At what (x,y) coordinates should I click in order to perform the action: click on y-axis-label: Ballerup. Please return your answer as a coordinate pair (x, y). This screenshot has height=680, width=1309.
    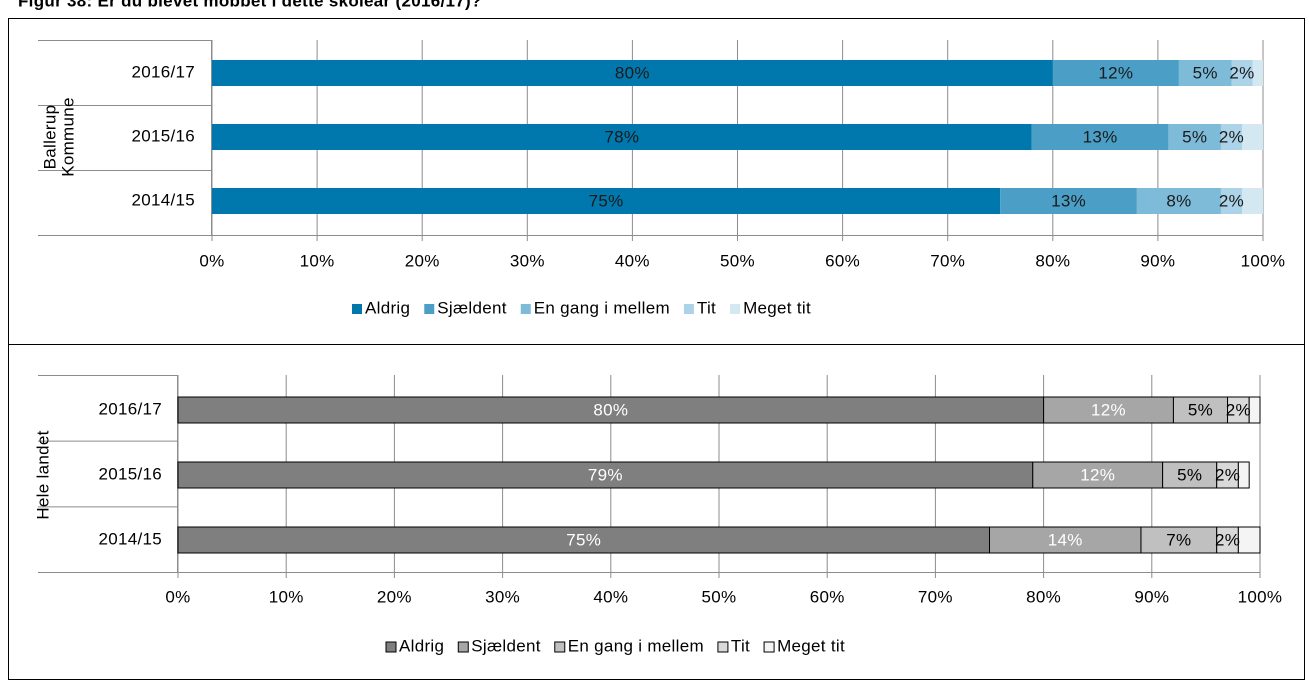
    Looking at the image, I should click on (49, 137).